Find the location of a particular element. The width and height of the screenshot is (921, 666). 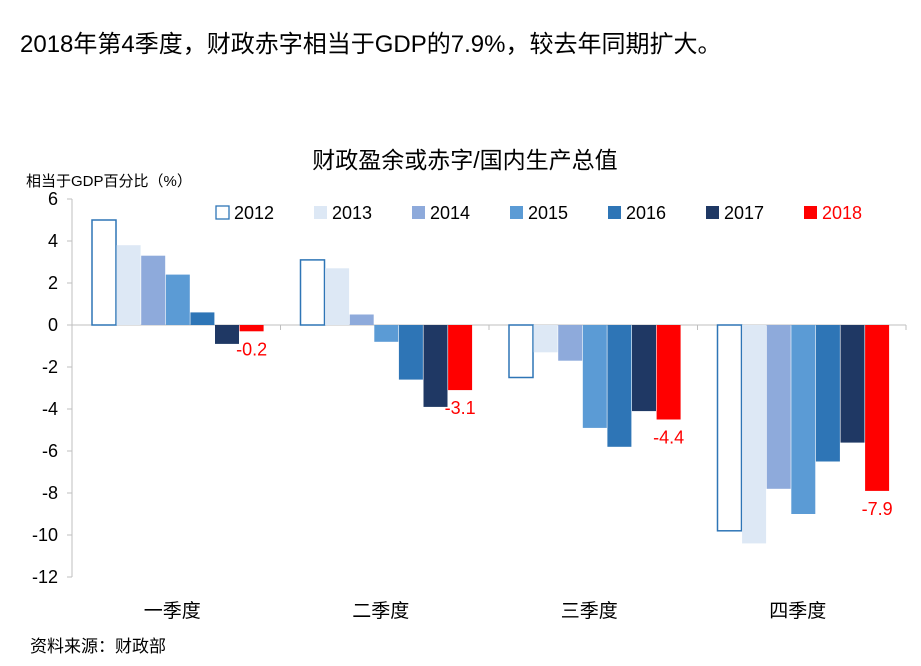

legend-label-2017: 2017 is located at coordinates (744, 213).